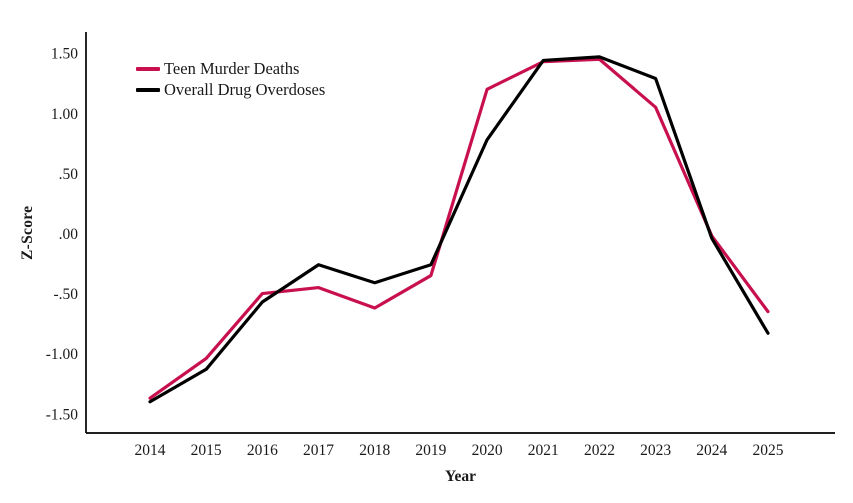 The image size is (853, 503). I want to click on x-tick-label: 2022, so click(599, 450).